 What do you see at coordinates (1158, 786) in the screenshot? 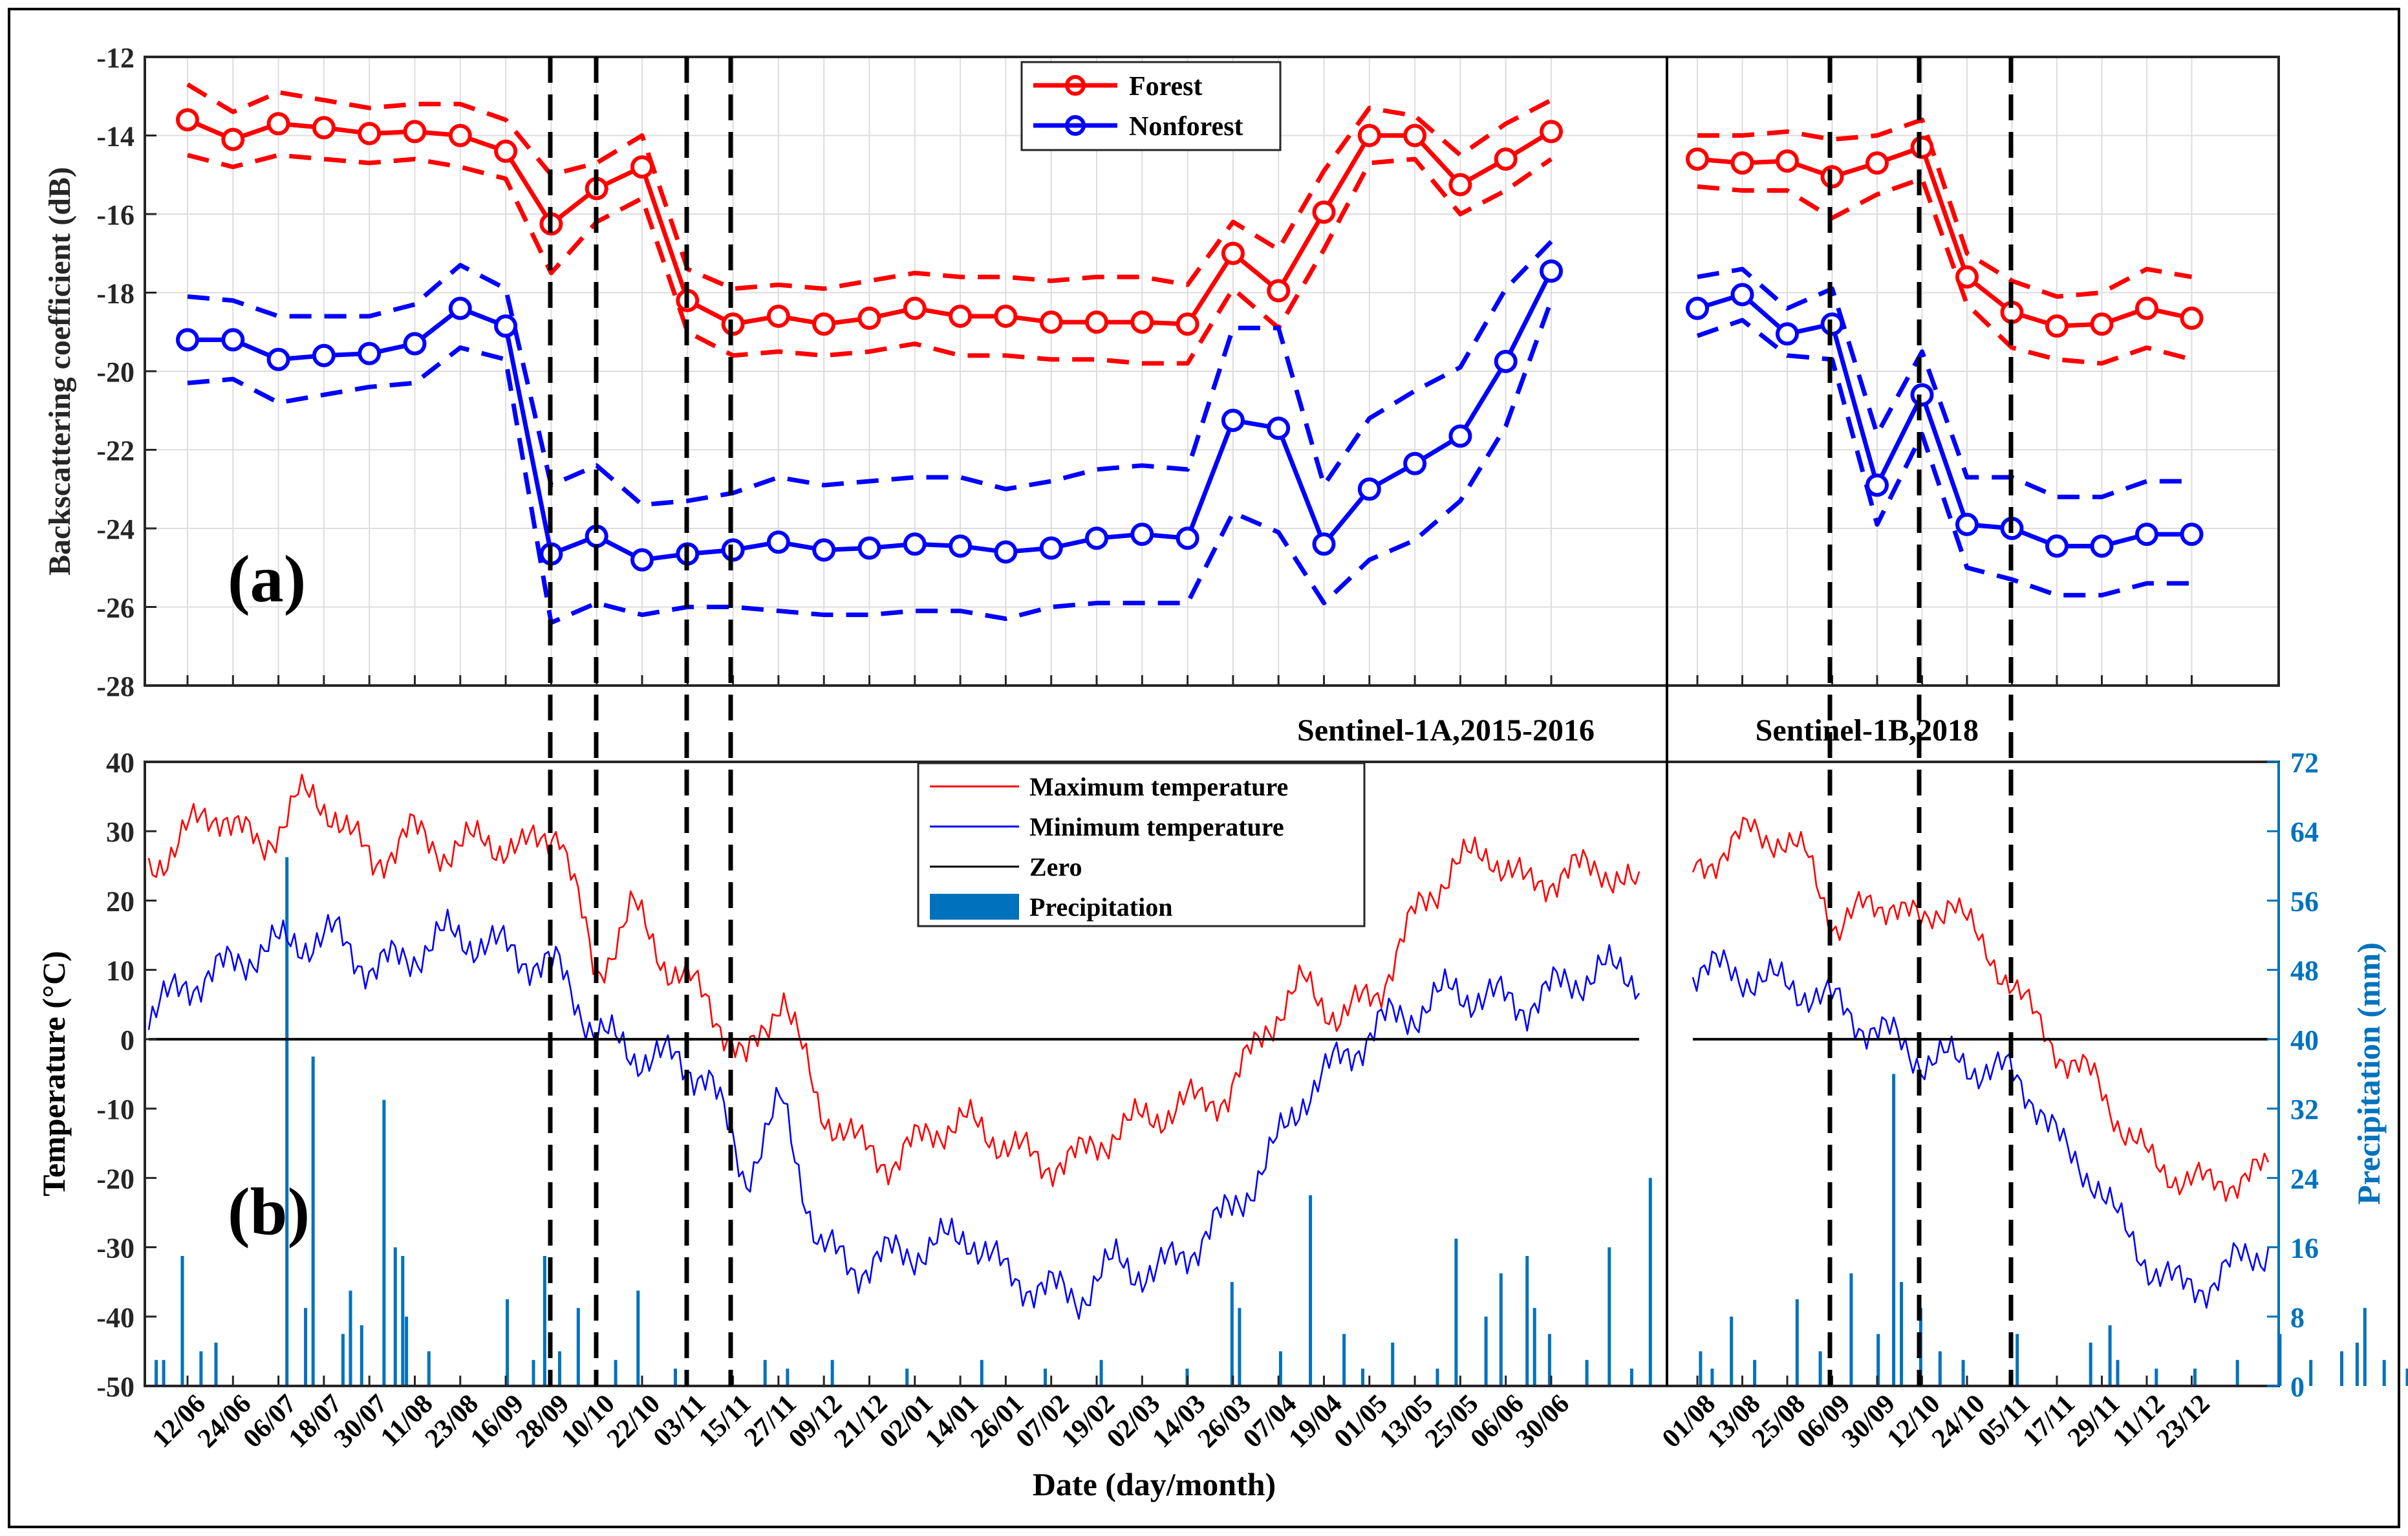
I see `legend-max-label: Maximum temperature` at bounding box center [1158, 786].